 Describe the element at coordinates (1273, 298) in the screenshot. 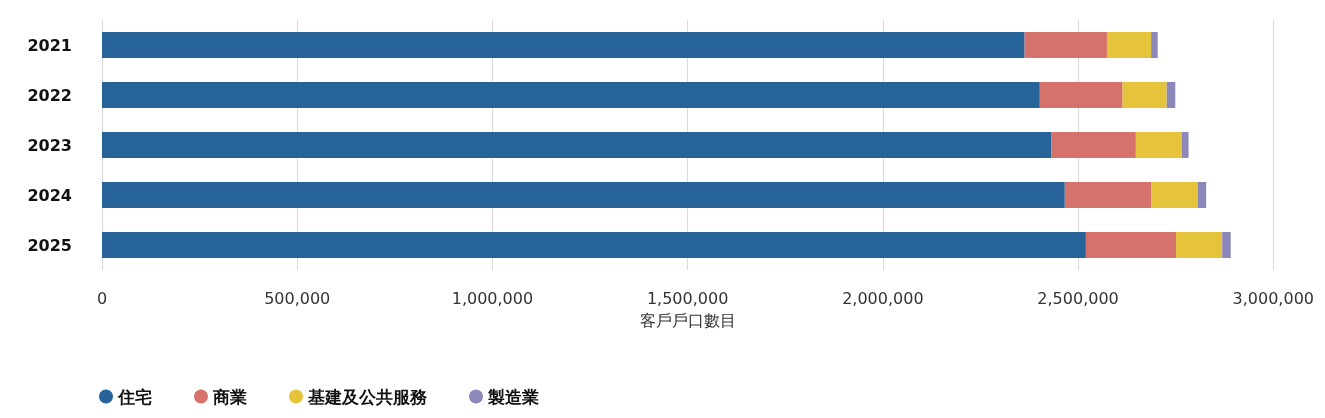

I see `x-tick-label: 3,000,000` at that location.